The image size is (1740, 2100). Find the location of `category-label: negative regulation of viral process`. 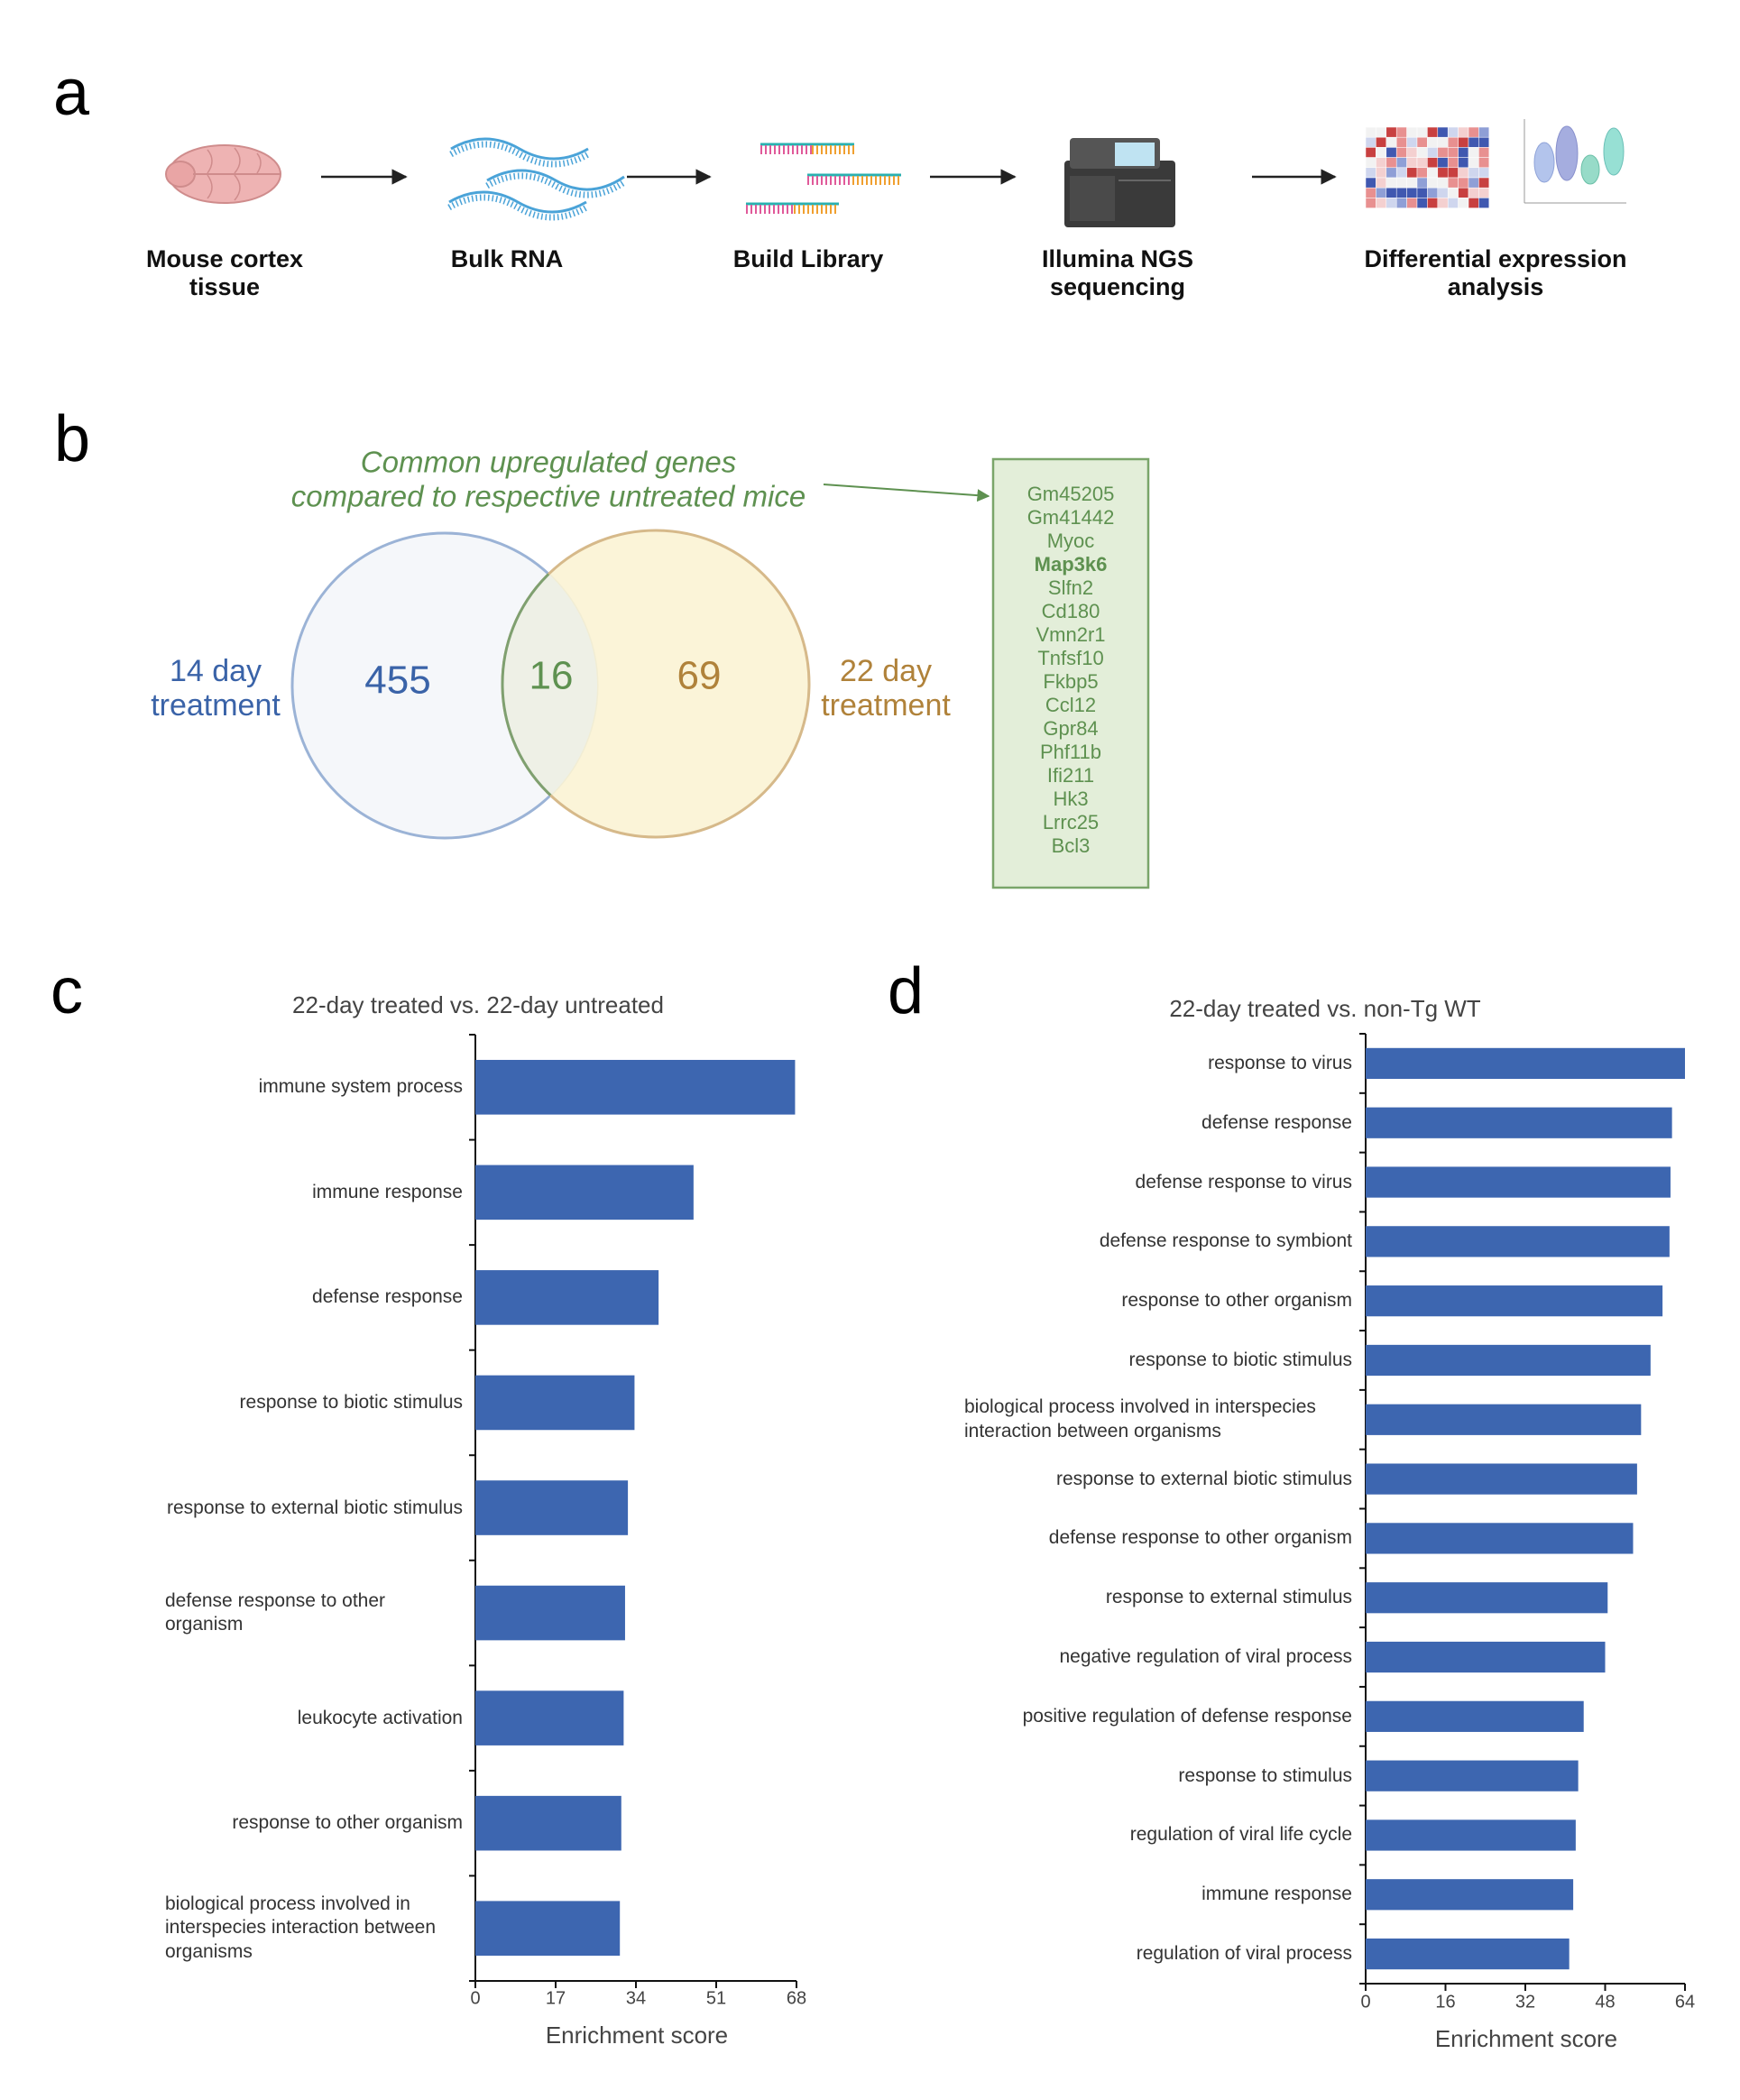

category-label: negative regulation of viral process is located at coordinates (1205, 1657).